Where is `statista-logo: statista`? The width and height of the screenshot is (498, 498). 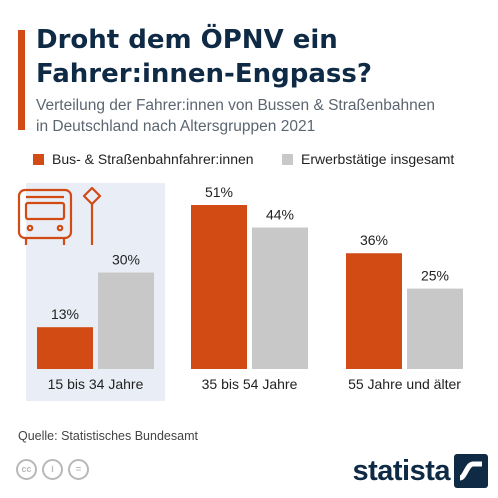
statista-logo: statista is located at coordinates (420, 471).